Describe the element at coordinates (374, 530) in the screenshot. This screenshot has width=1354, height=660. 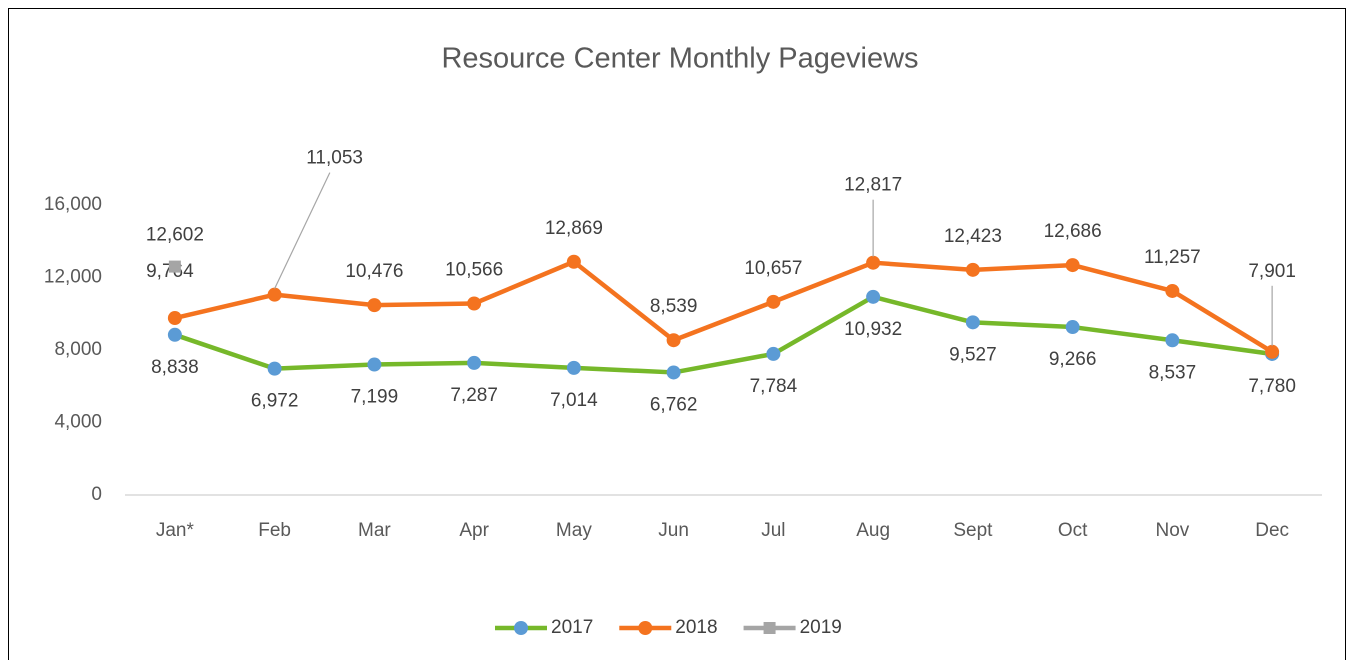
I see `x-tick-label: Mar` at that location.